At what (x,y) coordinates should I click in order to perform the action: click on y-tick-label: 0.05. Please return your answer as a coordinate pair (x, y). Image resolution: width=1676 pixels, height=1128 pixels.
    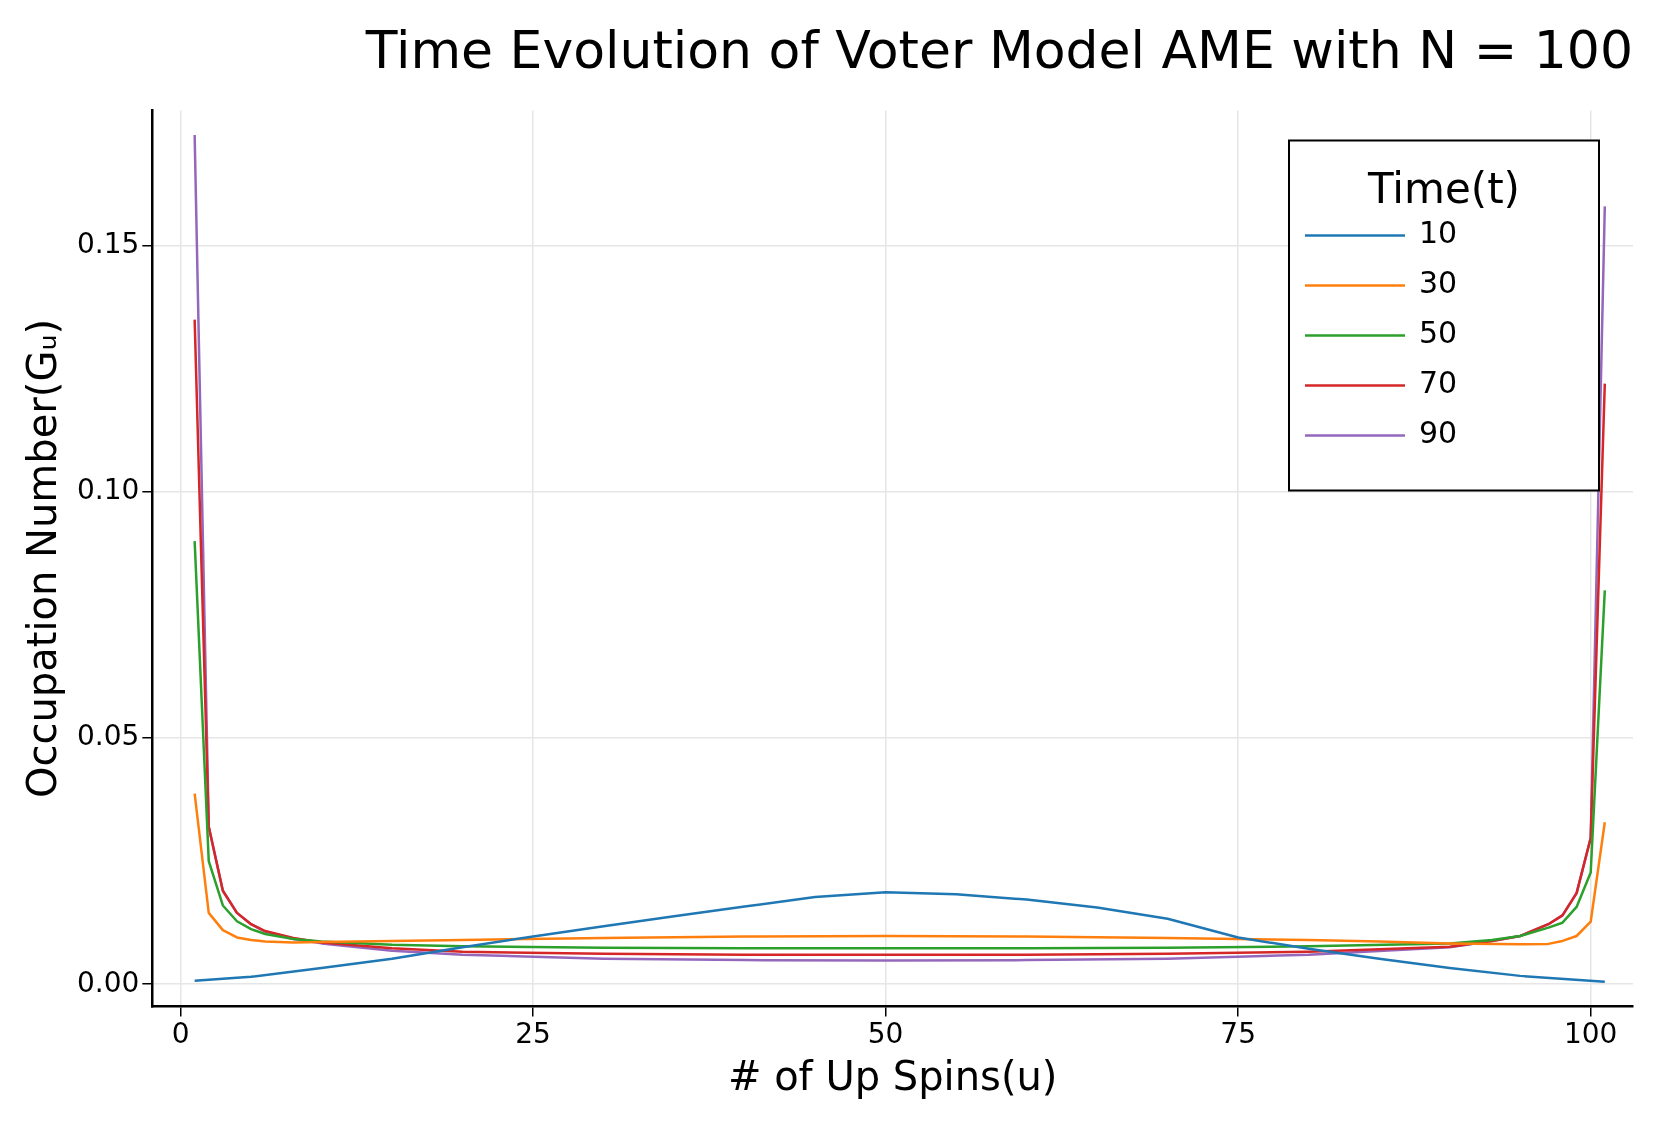
    Looking at the image, I should click on (108, 736).